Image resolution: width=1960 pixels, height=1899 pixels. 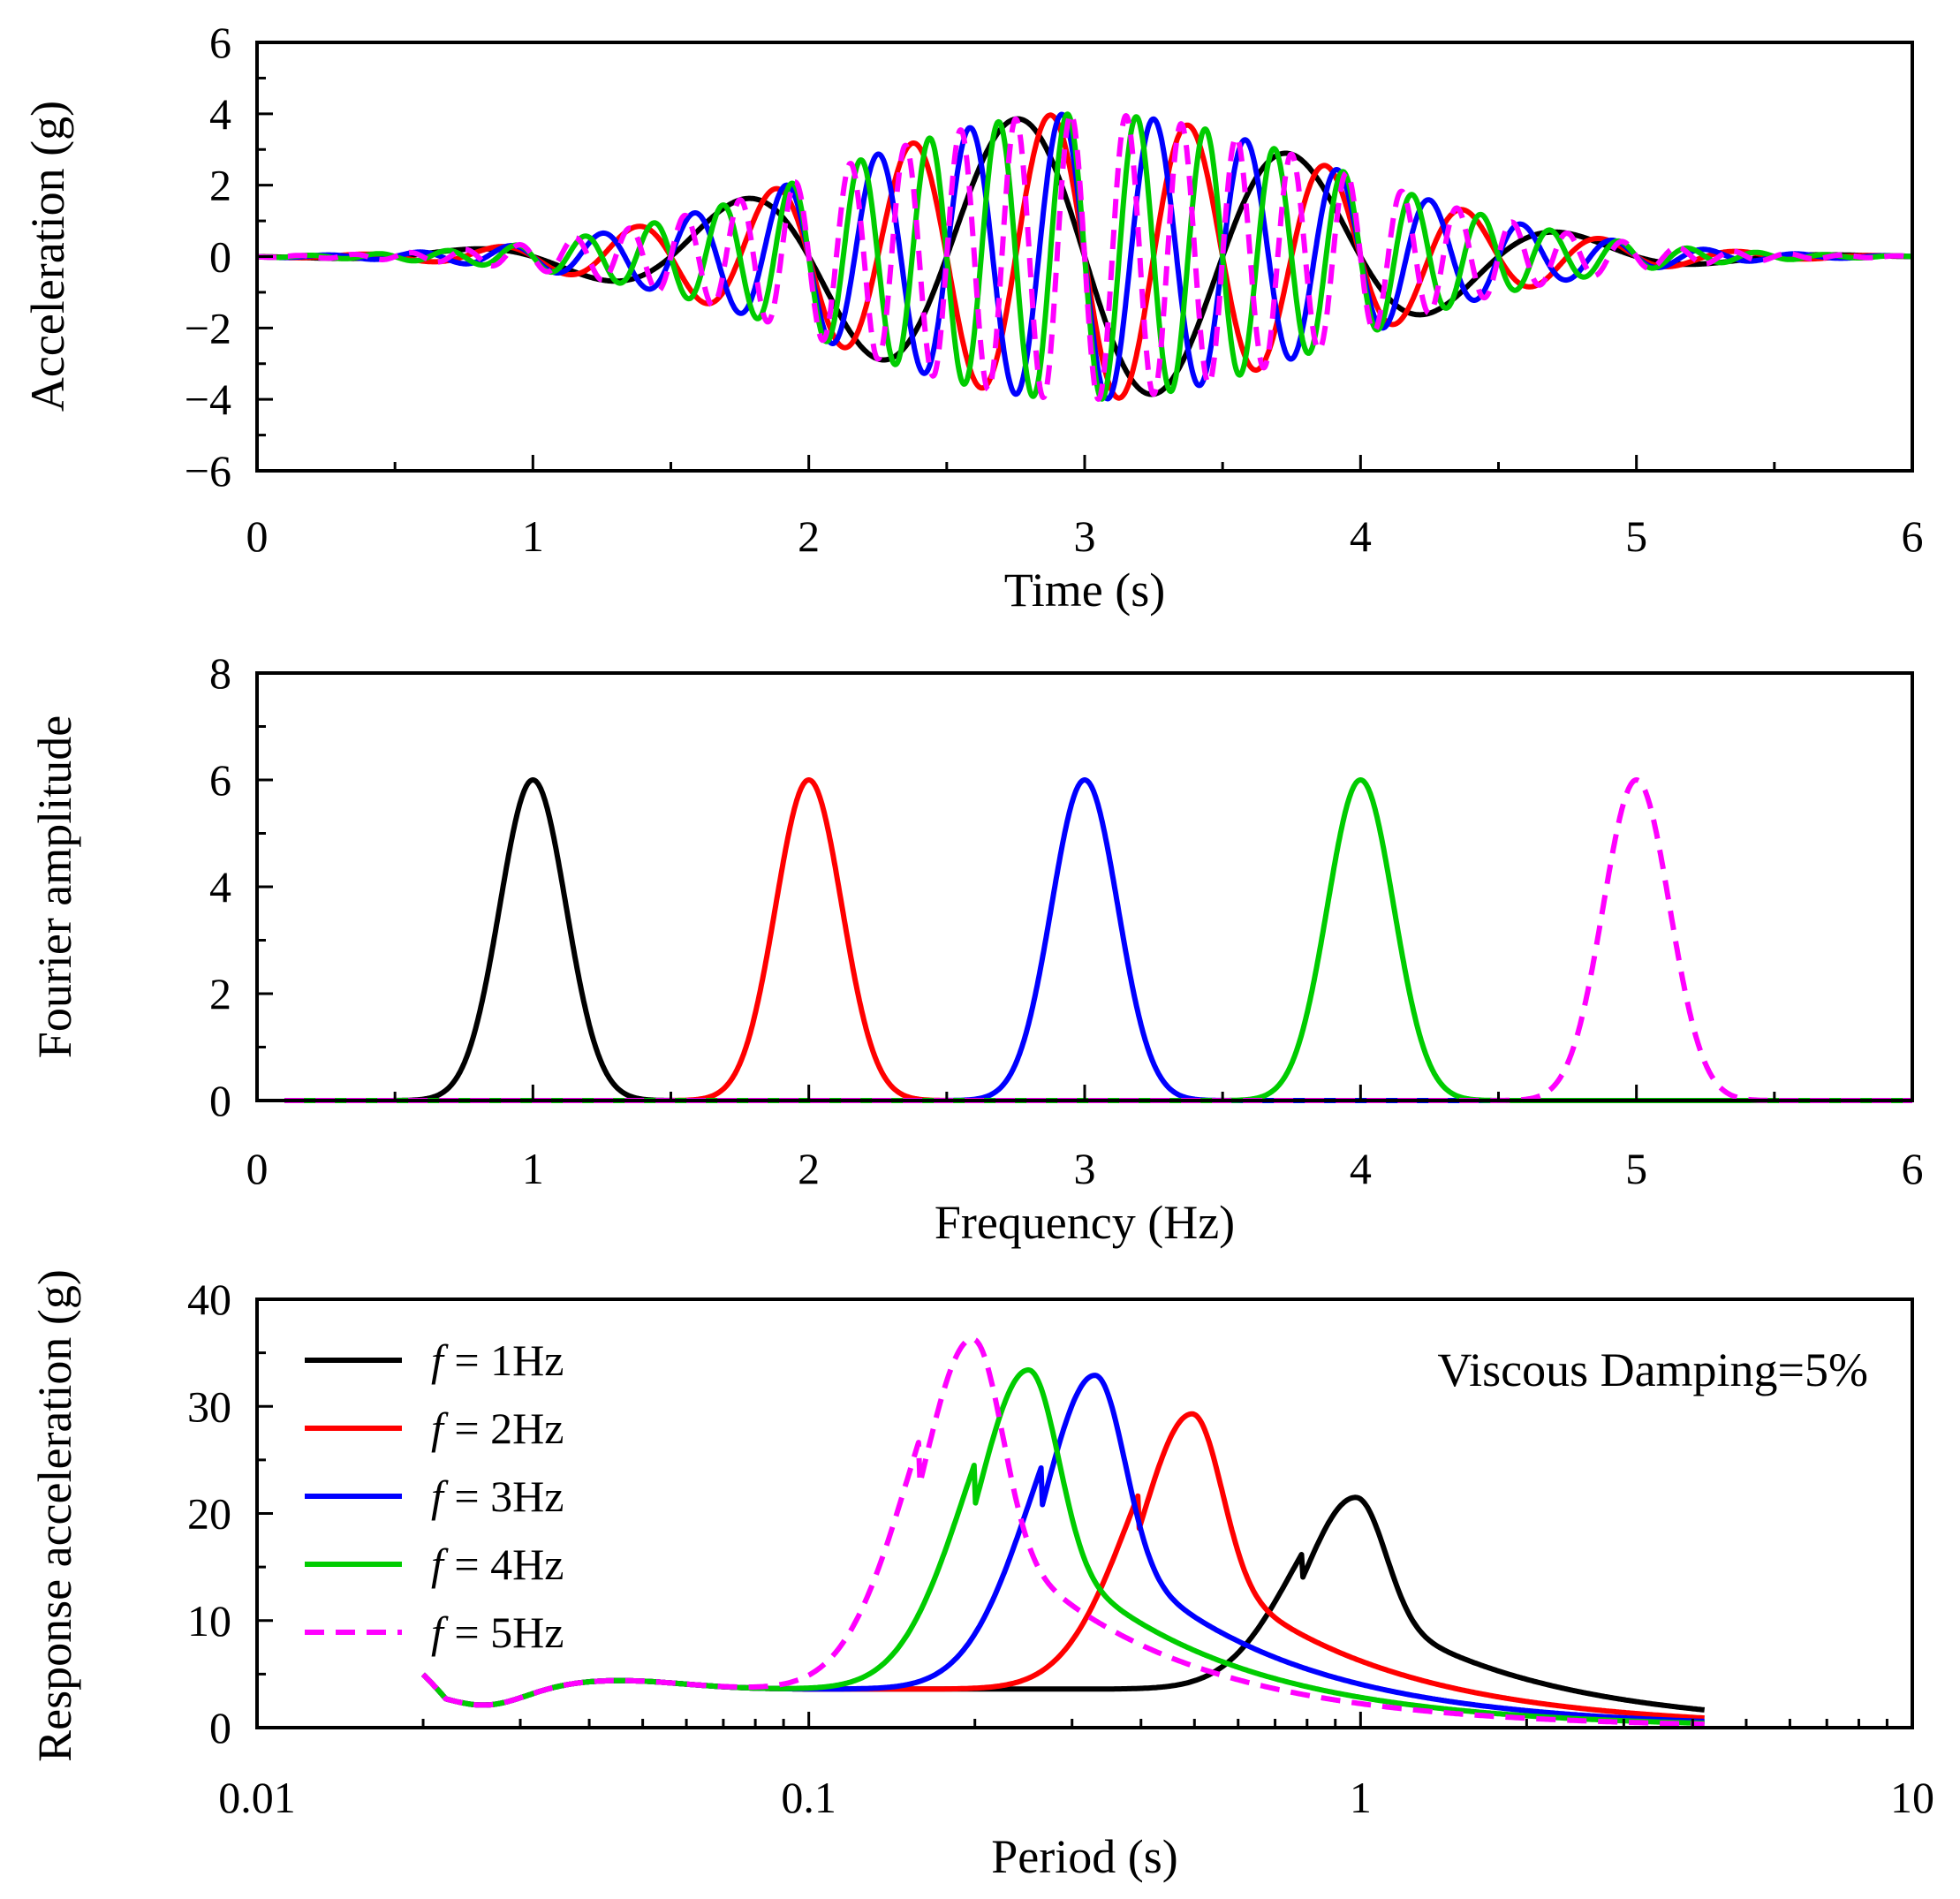 I want to click on legend-label-suffix: = 3Hz, so click(x=503, y=1496).